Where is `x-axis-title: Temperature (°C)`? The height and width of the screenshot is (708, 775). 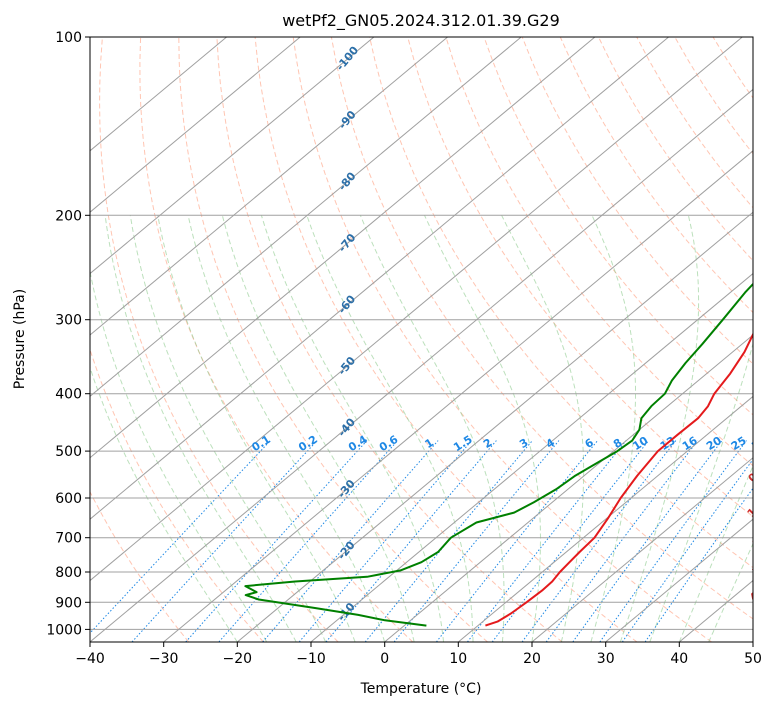 x-axis-title: Temperature (°C) is located at coordinates (421, 689).